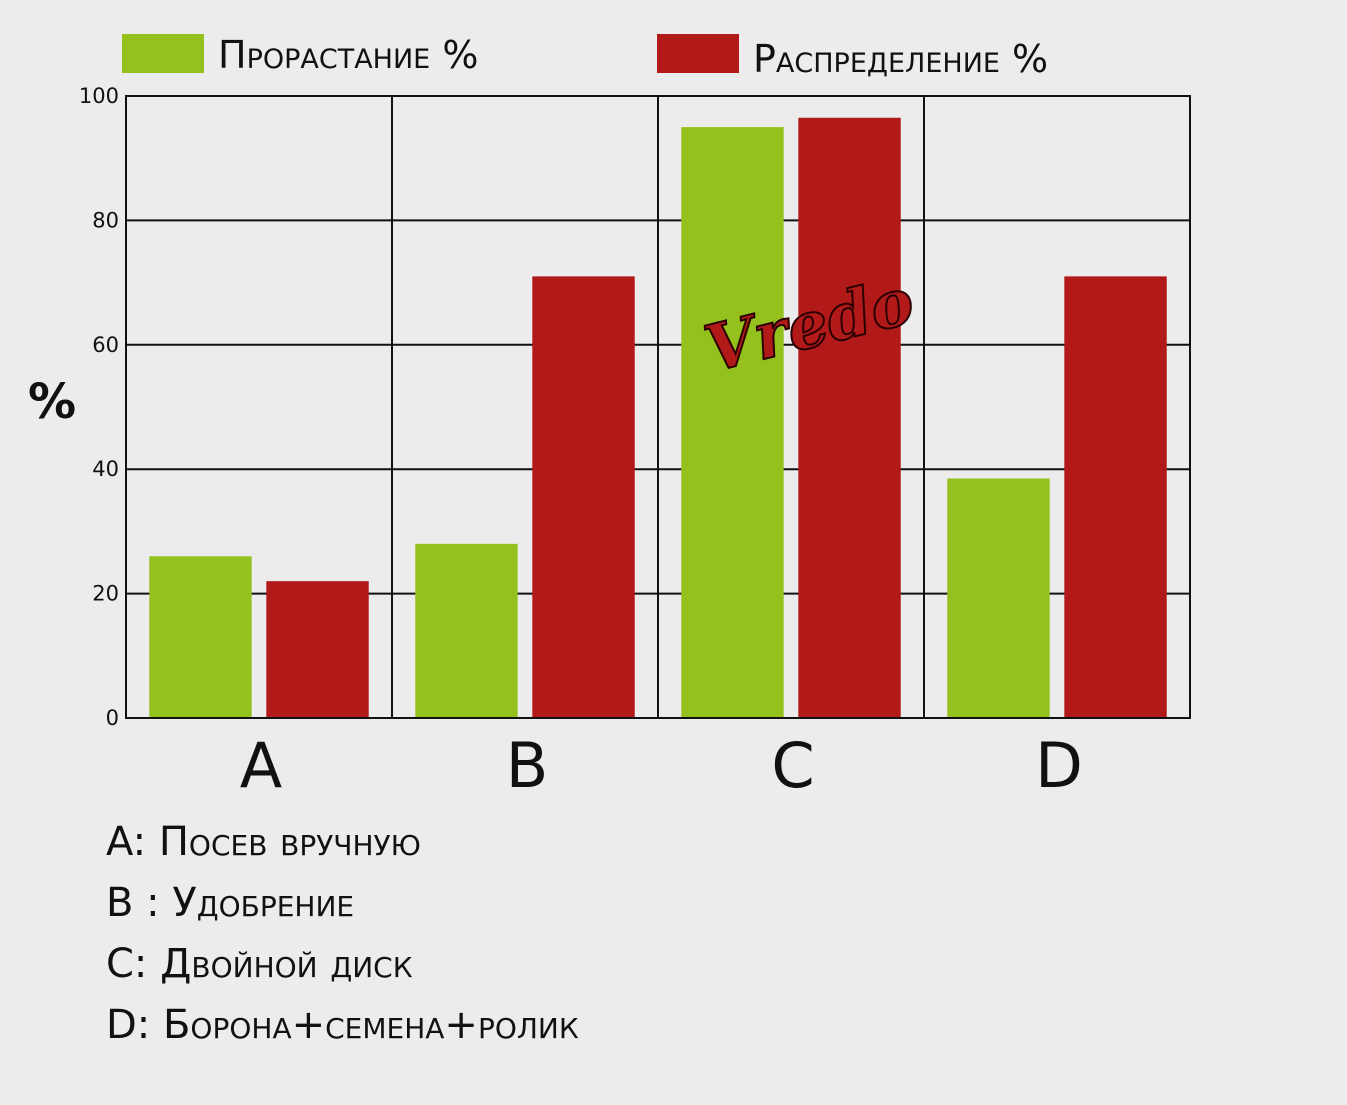 The width and height of the screenshot is (1347, 1105). Describe the element at coordinates (105, 345) in the screenshot. I see `y-tick-60: 60` at that location.